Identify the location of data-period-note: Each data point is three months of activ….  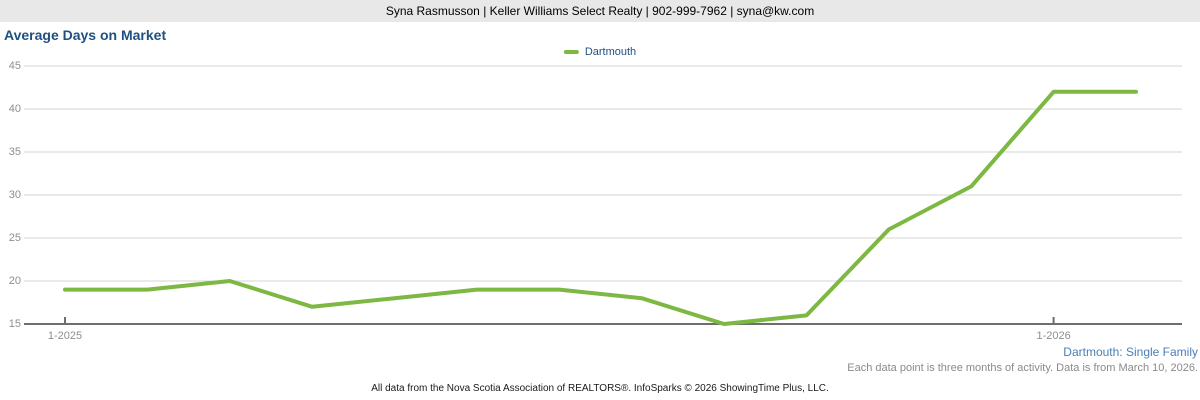
(1022, 368).